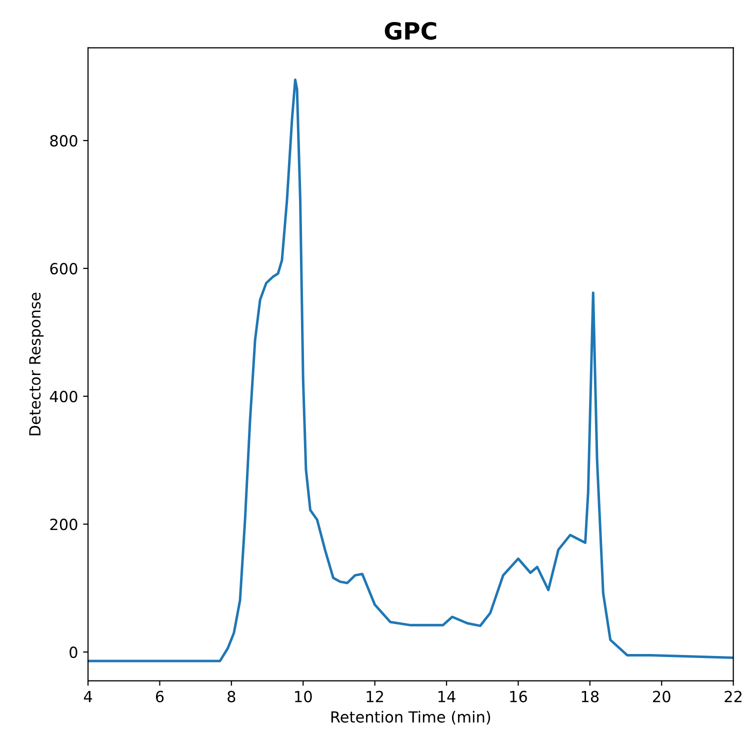  Describe the element at coordinates (160, 696) in the screenshot. I see `x-tick-label: 6` at that location.